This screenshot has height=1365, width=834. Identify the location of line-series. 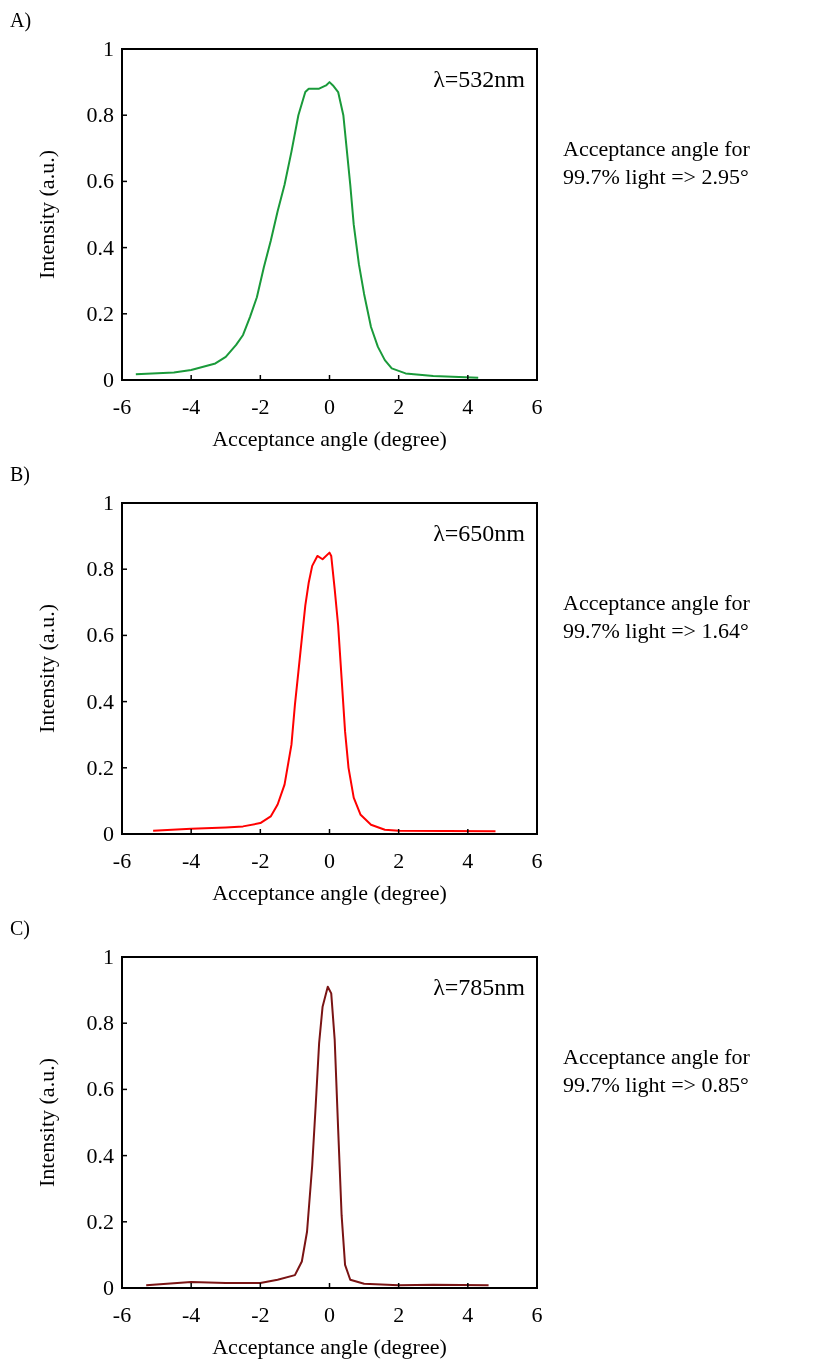
(324, 692).